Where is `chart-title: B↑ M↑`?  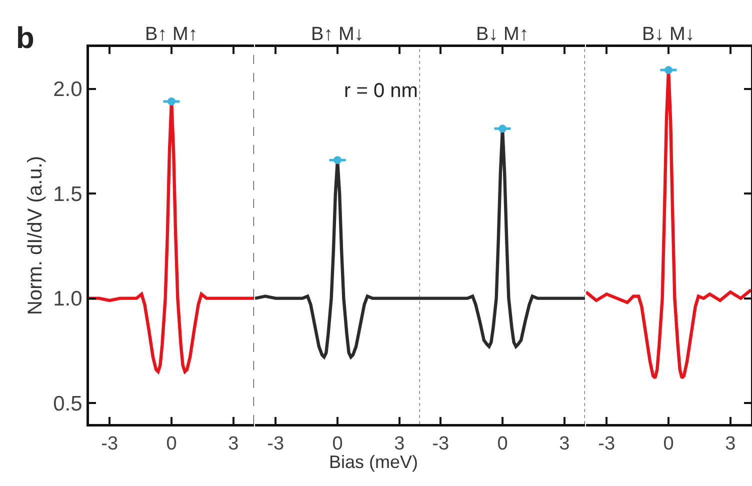 chart-title: B↑ M↑ is located at coordinates (171, 34).